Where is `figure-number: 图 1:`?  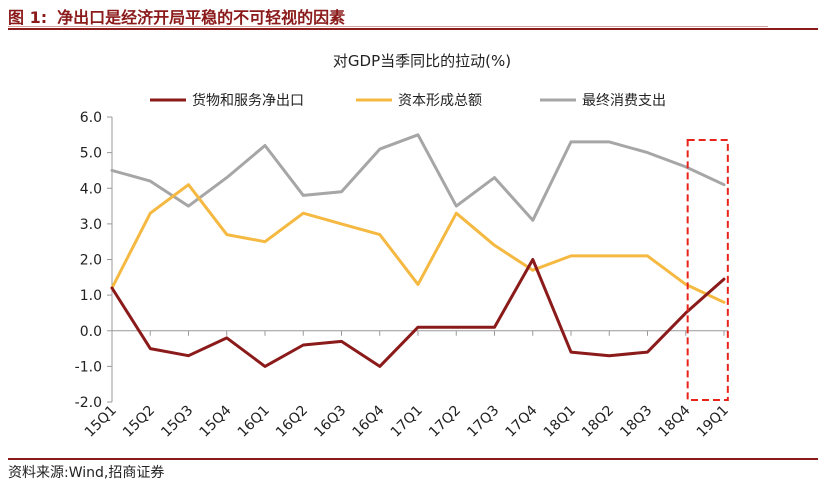
figure-number: 图 1: is located at coordinates (28, 17).